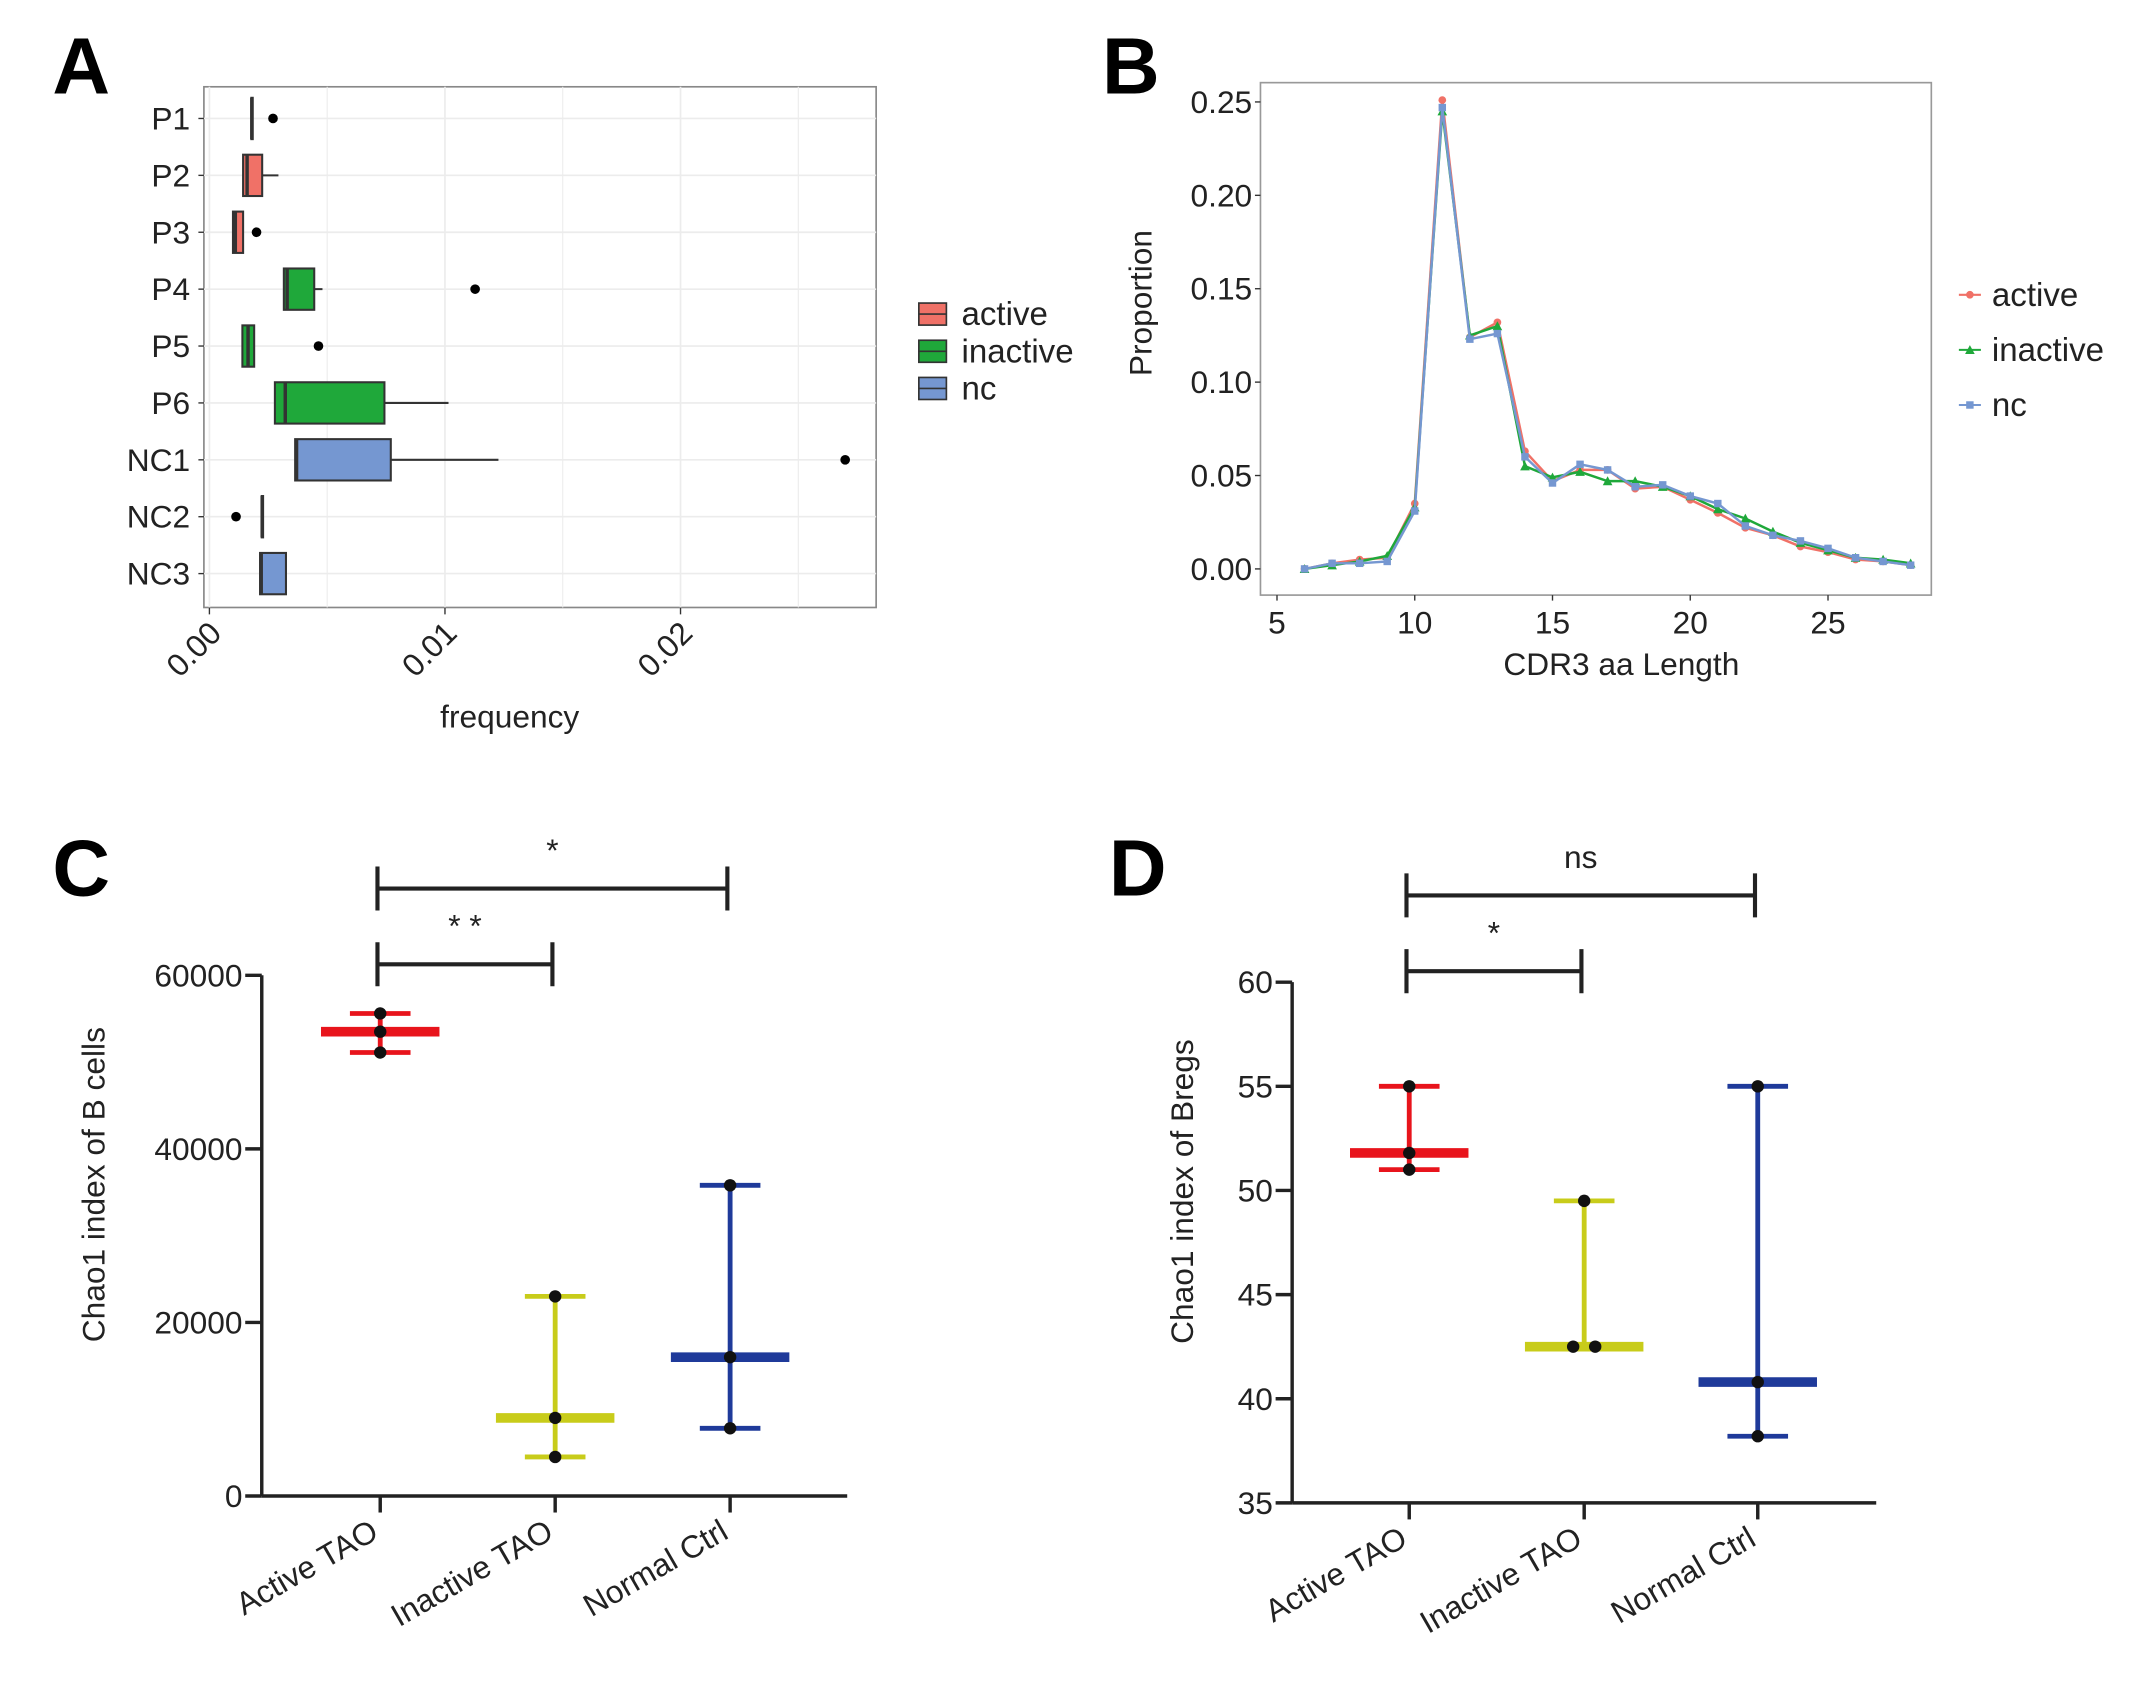 The height and width of the screenshot is (1704, 2149). I want to click on legend-marker-inactive, so click(1970, 350).